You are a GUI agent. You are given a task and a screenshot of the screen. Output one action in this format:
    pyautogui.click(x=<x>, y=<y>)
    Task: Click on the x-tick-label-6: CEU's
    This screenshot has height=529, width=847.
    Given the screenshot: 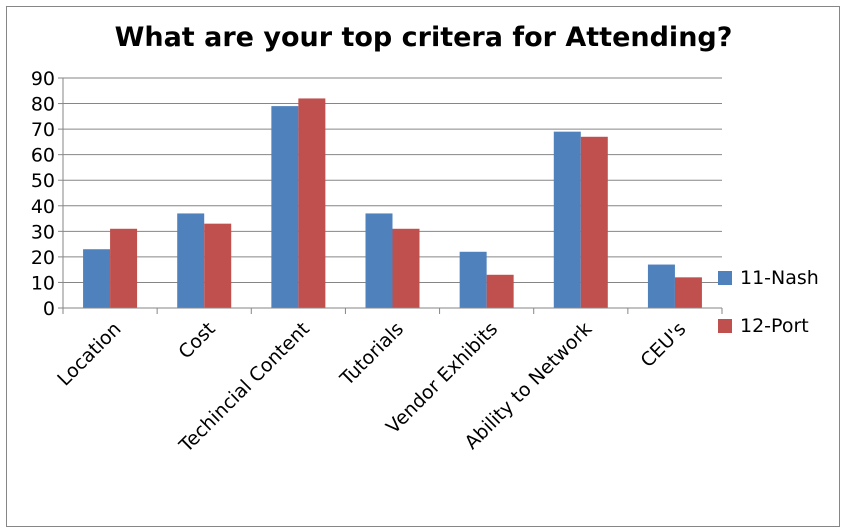 What is the action you would take?
    pyautogui.click(x=664, y=345)
    